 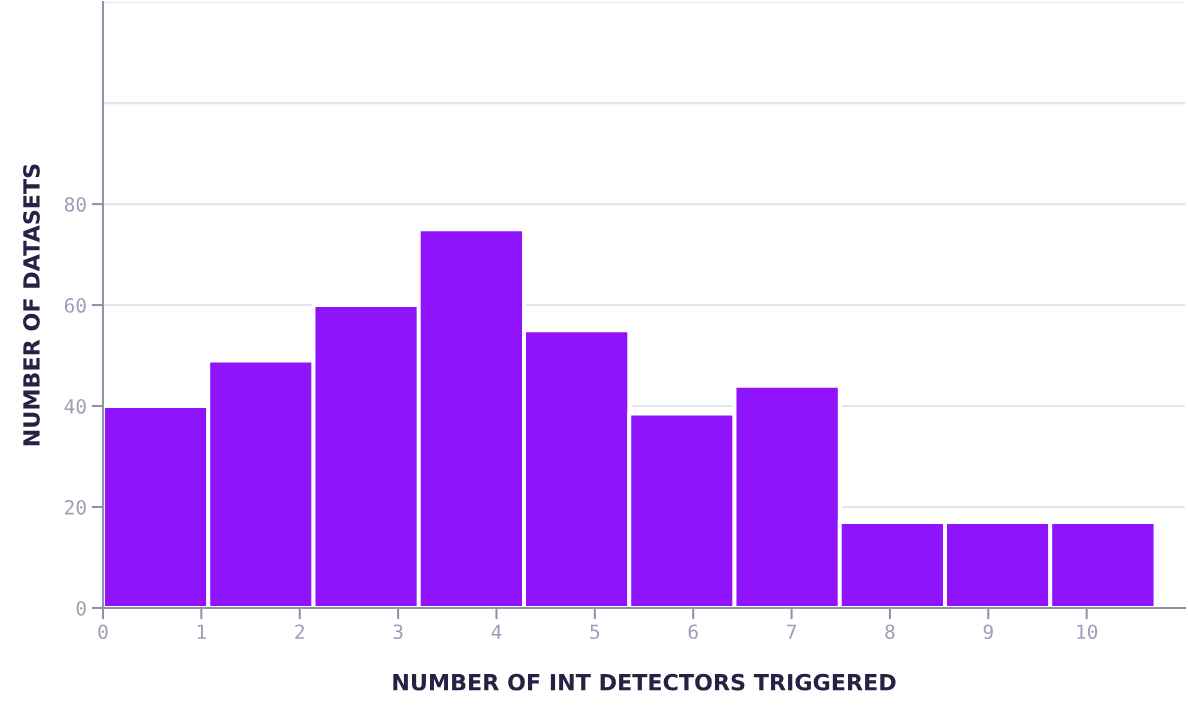 I want to click on x-tick-label: 8, so click(x=890, y=632).